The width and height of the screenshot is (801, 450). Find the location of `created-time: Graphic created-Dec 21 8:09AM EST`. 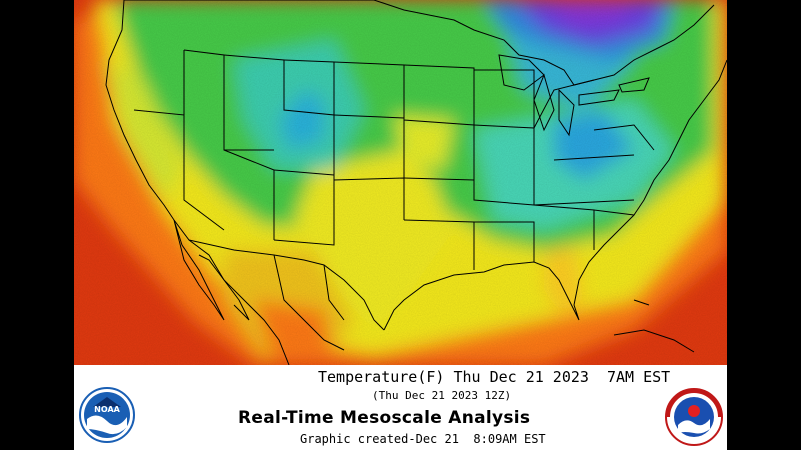

created-time: Graphic created-Dec 21 8:09AM EST is located at coordinates (423, 439).